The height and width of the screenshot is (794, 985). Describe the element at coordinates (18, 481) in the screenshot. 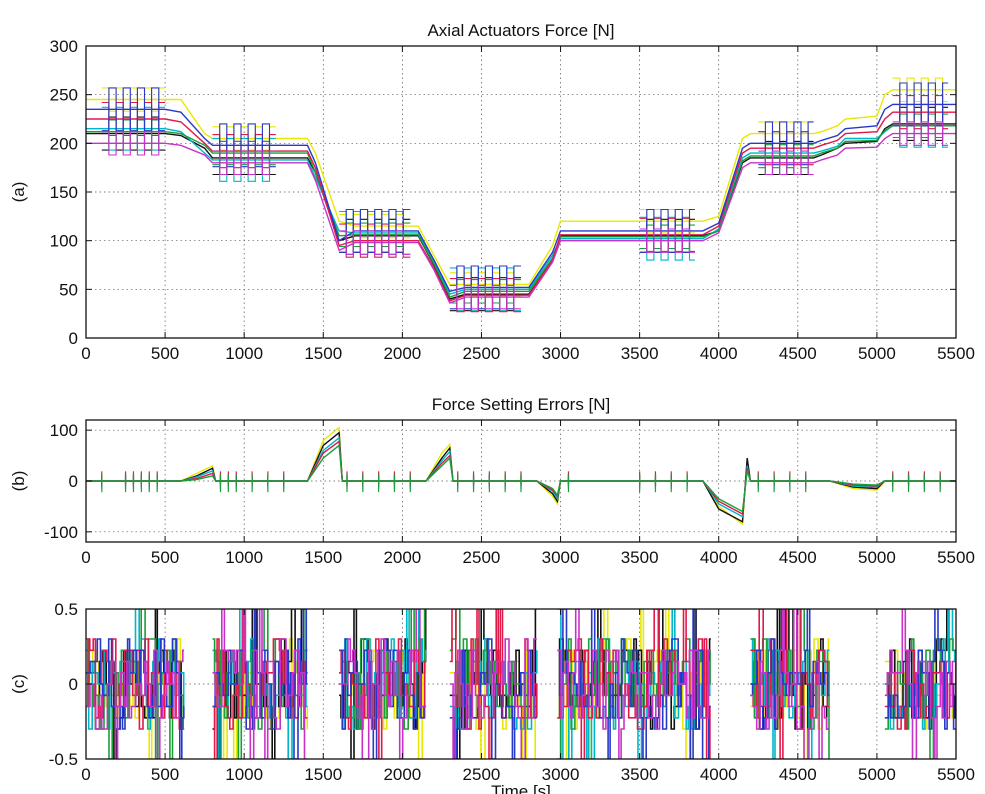

I see `panel-b-ylabel: (b)` at that location.